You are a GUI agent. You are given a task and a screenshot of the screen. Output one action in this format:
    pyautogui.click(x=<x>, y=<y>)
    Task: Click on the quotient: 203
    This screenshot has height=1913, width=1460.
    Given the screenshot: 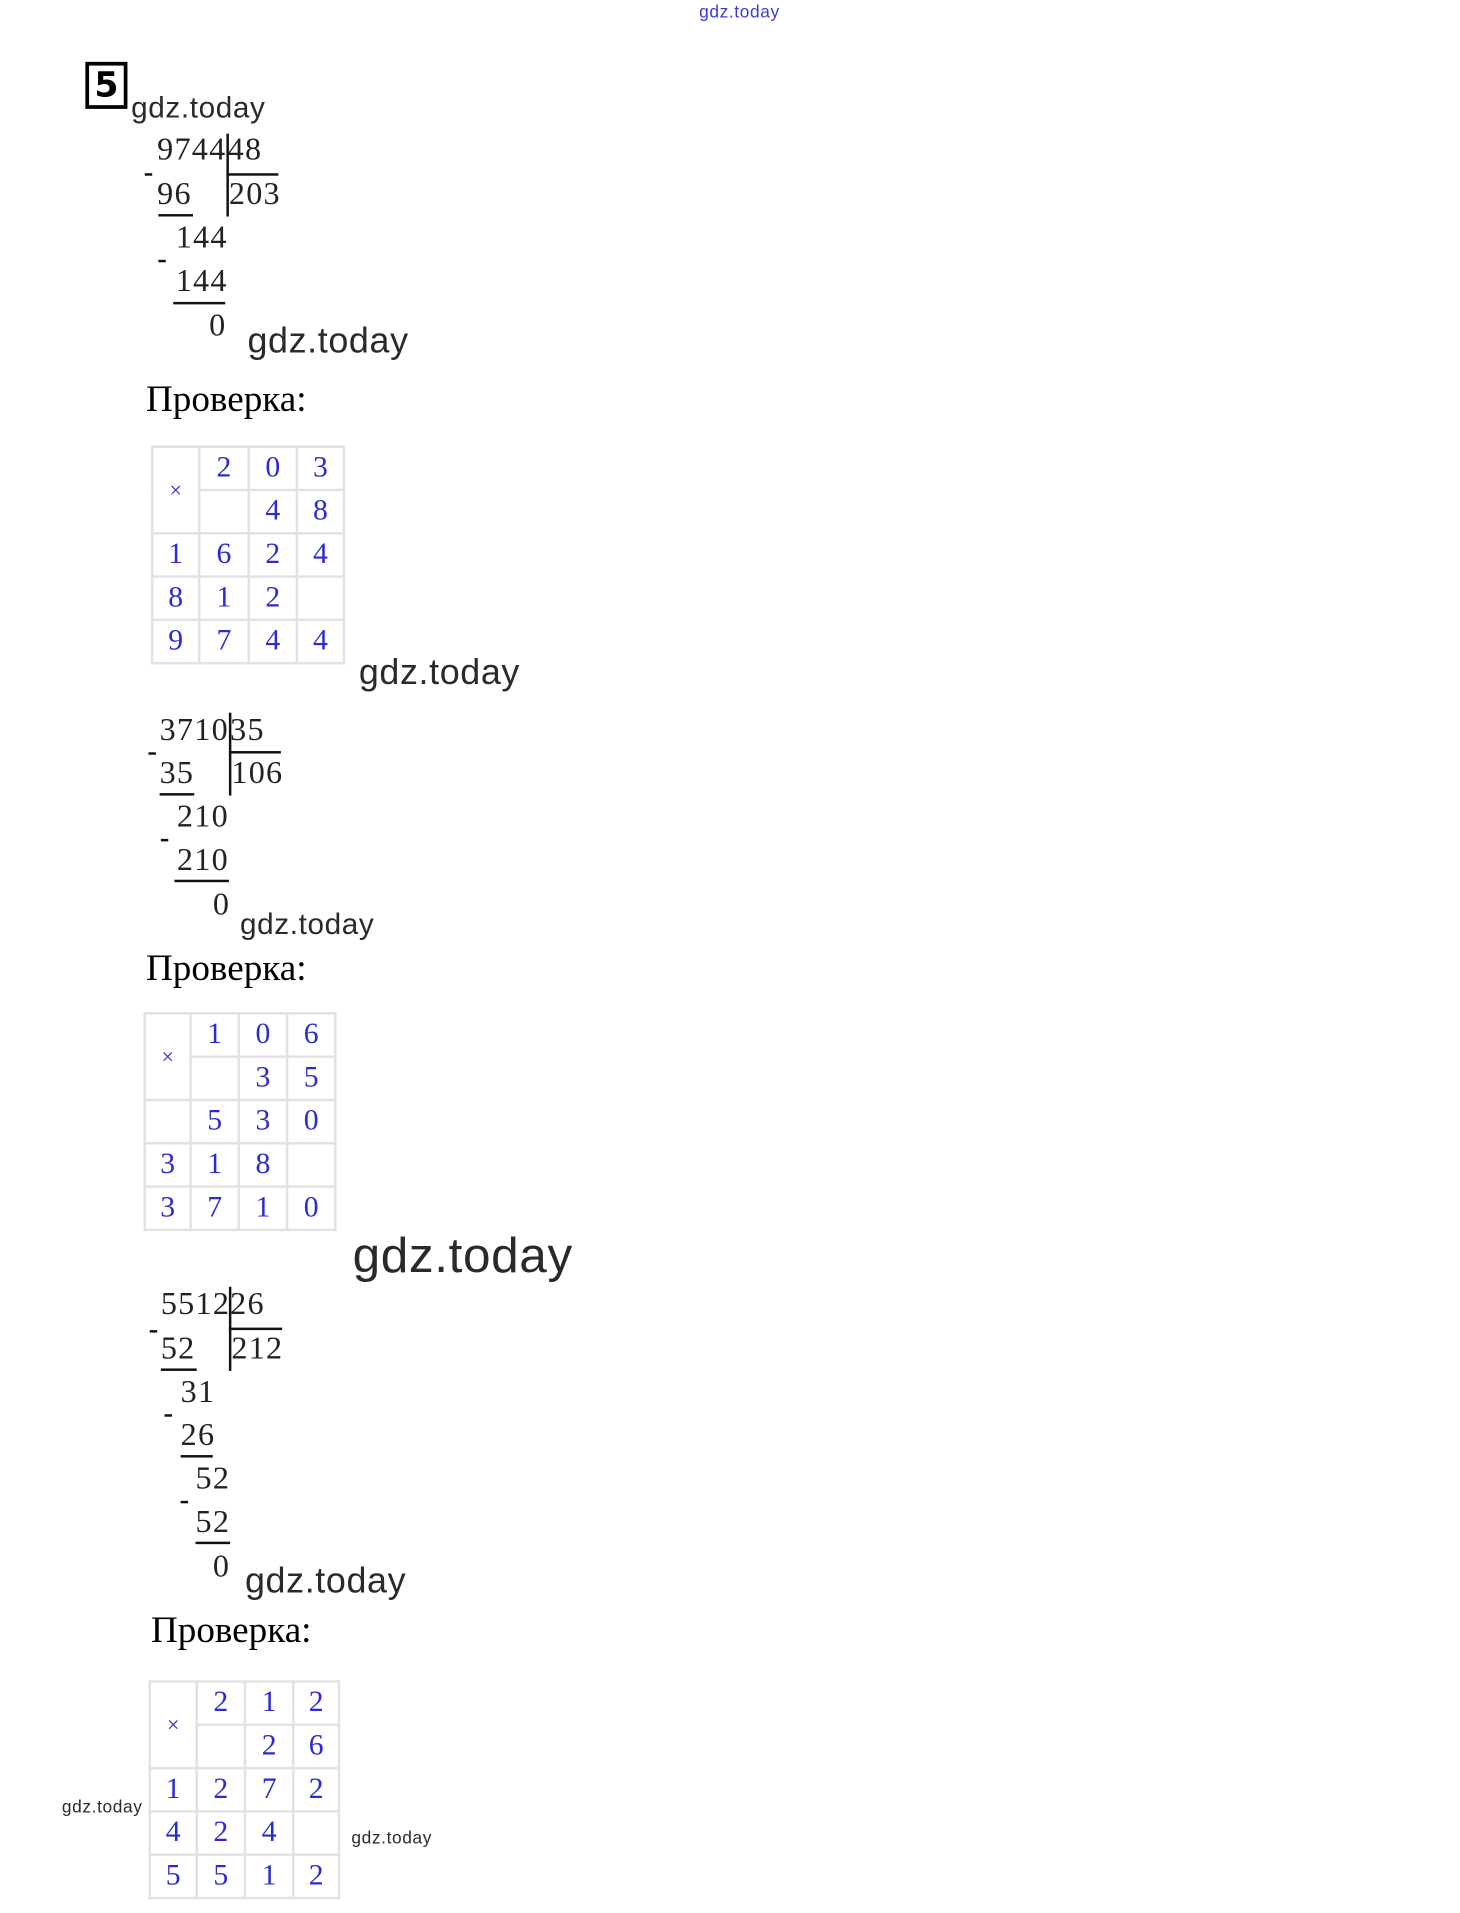 What is the action you would take?
    pyautogui.click(x=254, y=193)
    